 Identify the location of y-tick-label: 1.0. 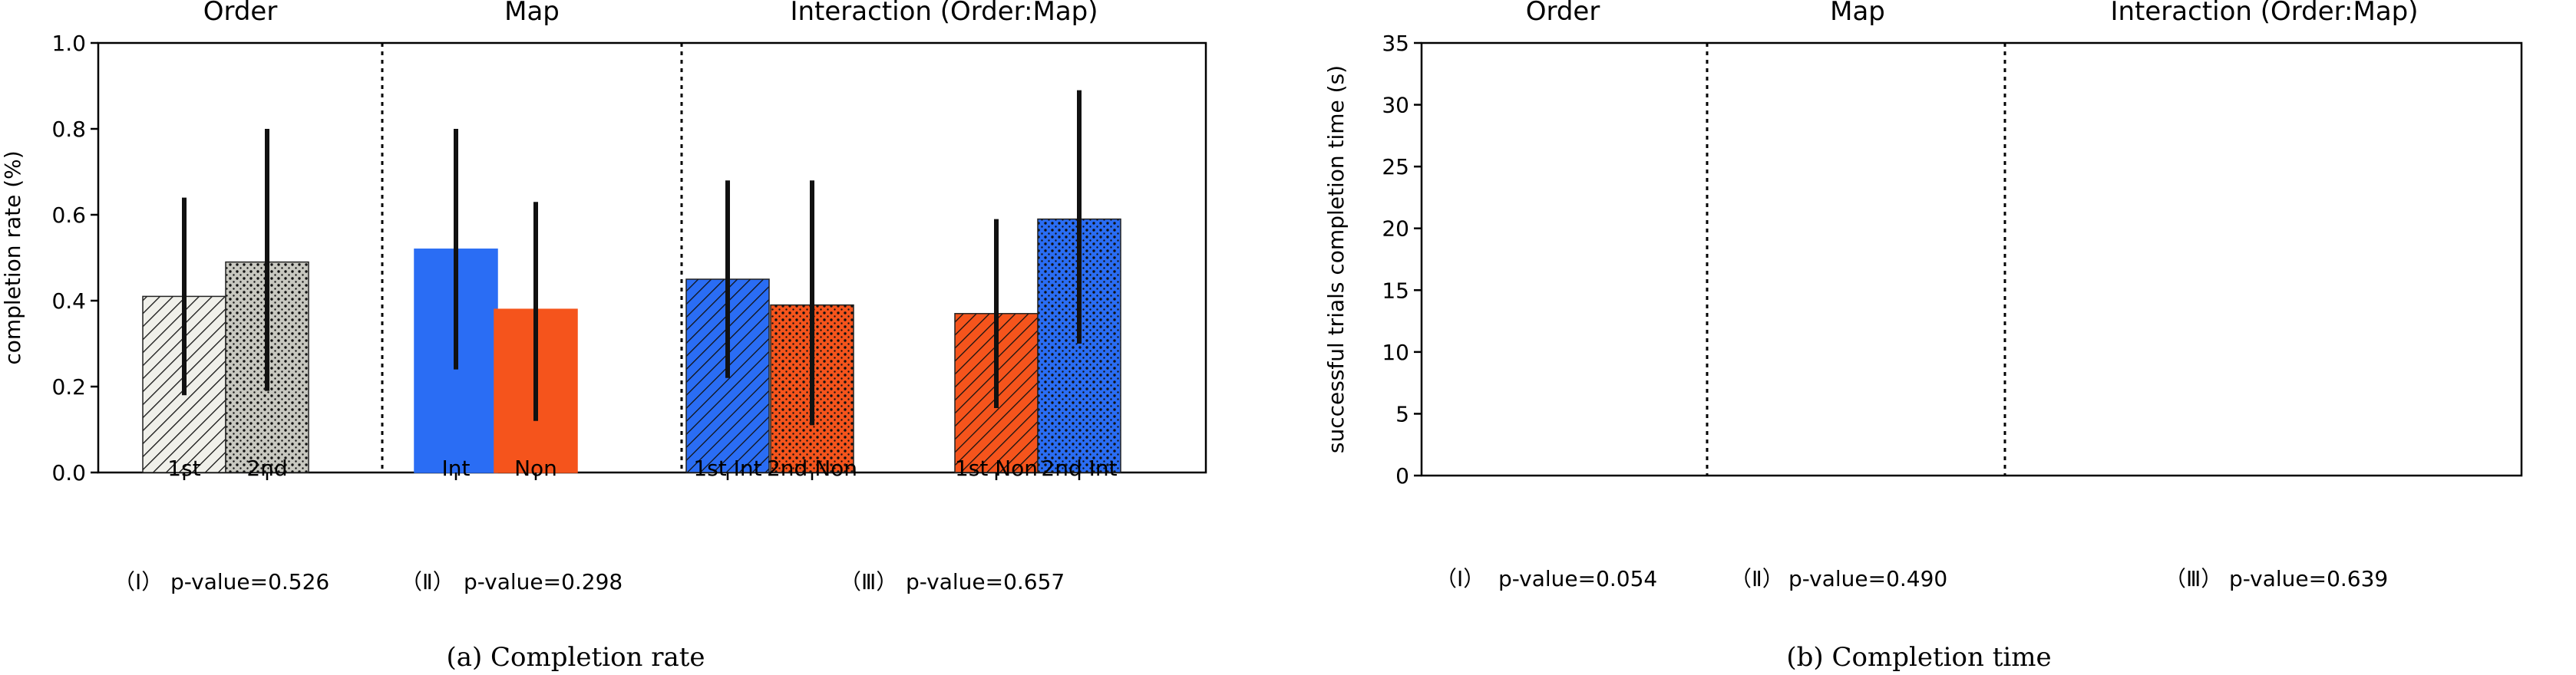
(68, 44).